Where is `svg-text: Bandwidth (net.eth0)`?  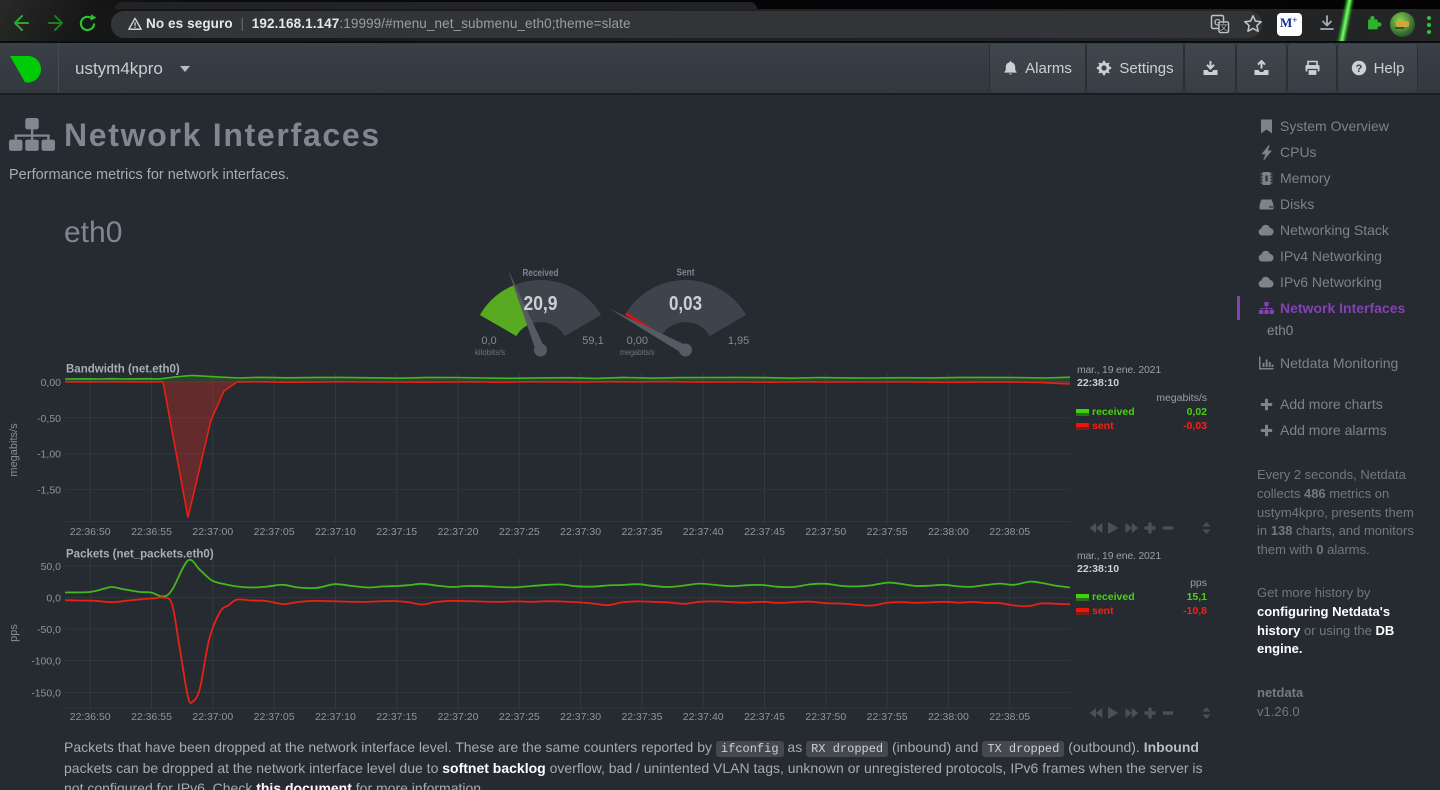 svg-text: Bandwidth (net.eth0) is located at coordinates (123, 370).